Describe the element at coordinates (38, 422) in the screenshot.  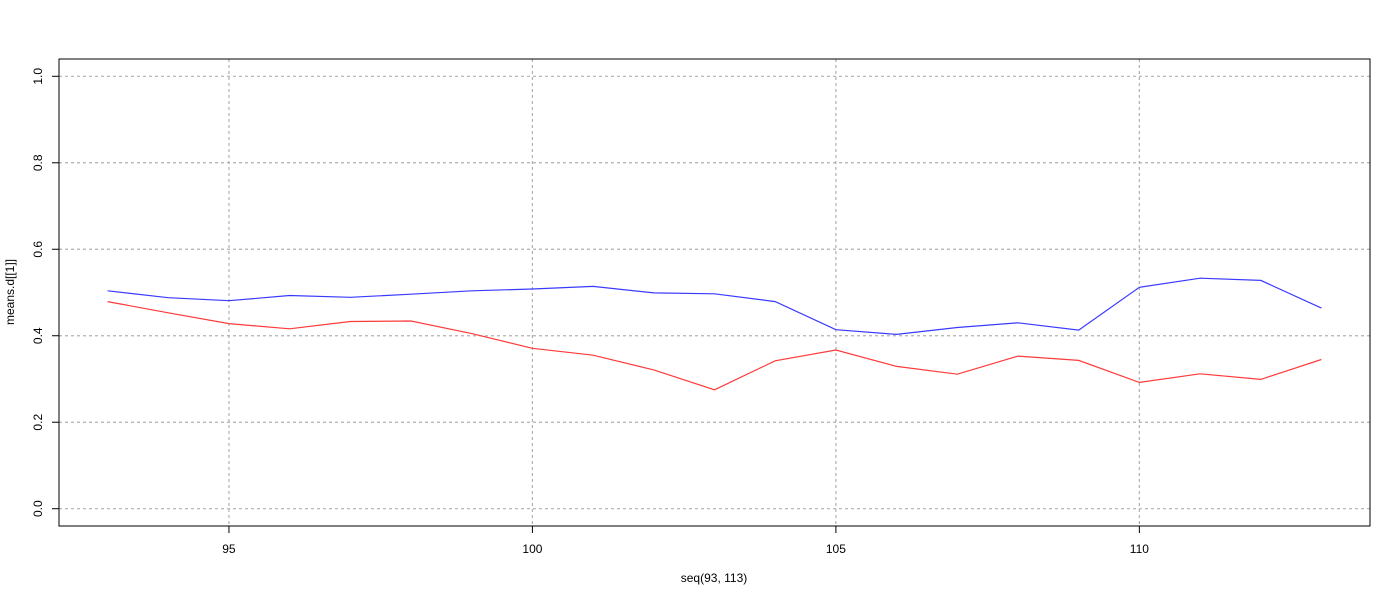
I see `y-tick-label: 0.2` at that location.